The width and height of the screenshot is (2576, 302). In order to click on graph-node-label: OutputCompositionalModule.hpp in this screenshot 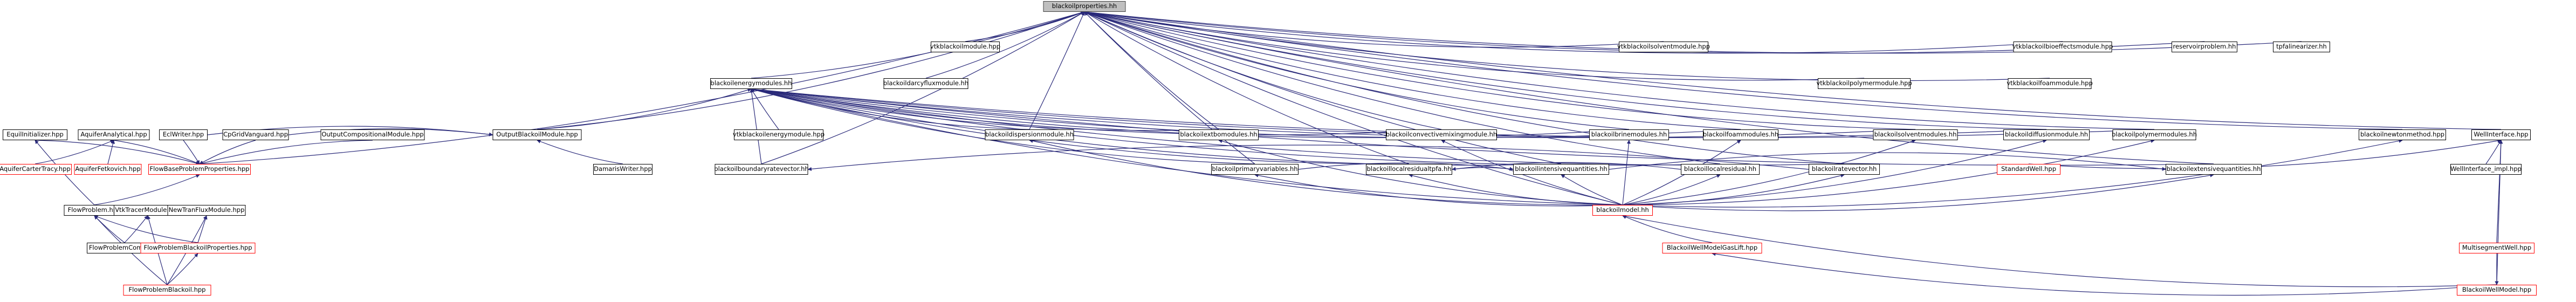, I will do `click(372, 135)`.